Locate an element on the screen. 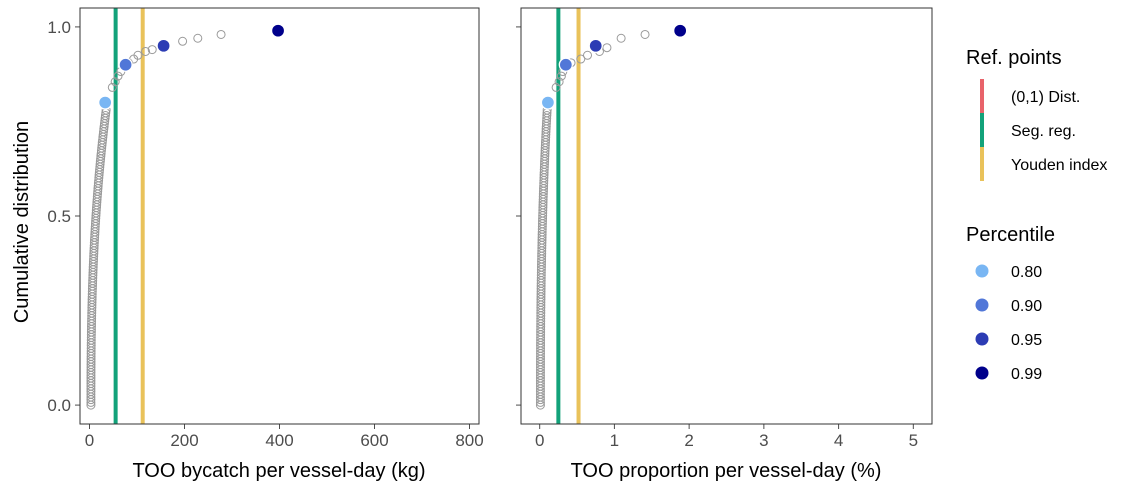 The image size is (1136, 488). y-tick-label: 0.5 is located at coordinates (59, 216).